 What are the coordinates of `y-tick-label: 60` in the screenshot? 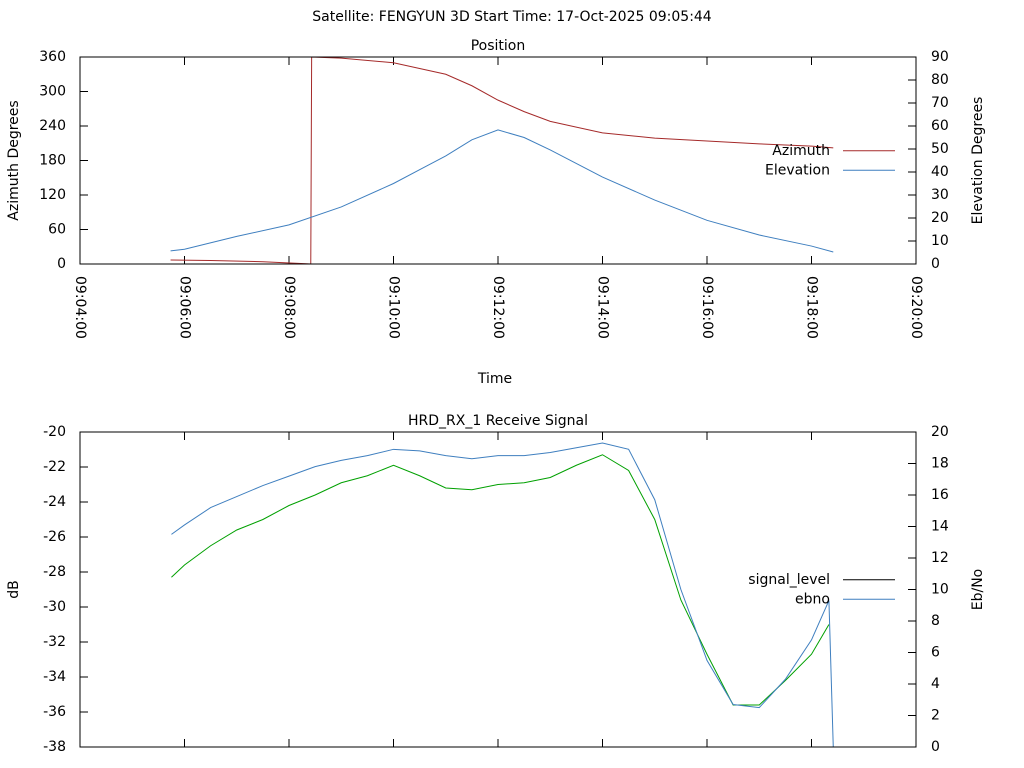 It's located at (57, 230).